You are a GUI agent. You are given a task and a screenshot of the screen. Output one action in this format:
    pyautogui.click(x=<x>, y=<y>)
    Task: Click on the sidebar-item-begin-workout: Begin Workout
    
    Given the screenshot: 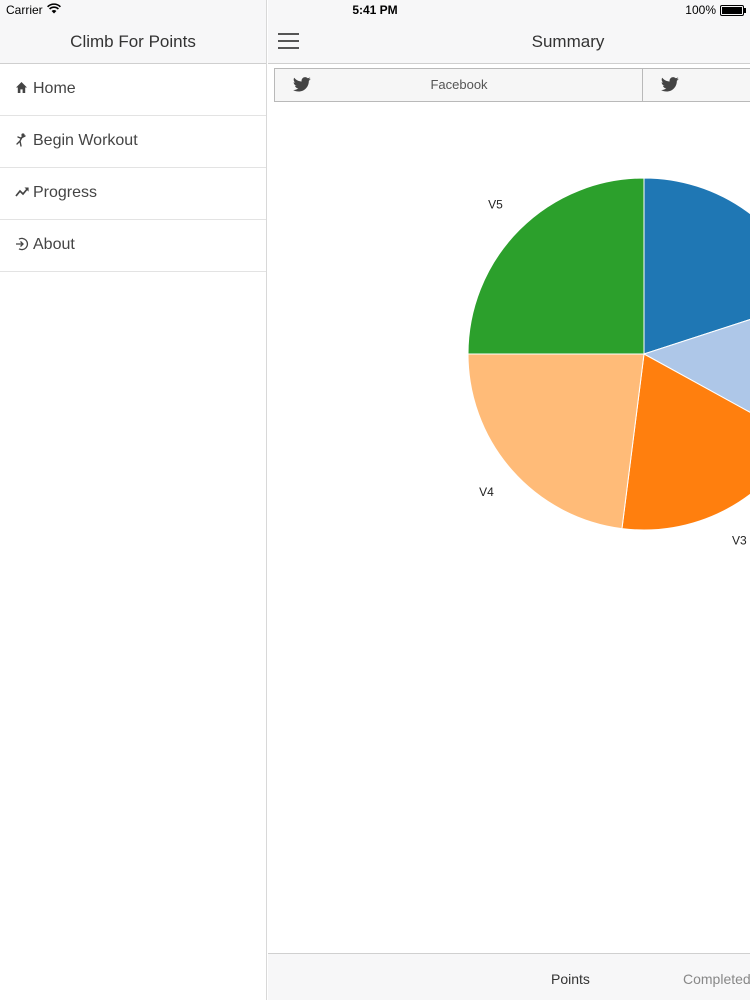 What is the action you would take?
    pyautogui.click(x=133, y=142)
    